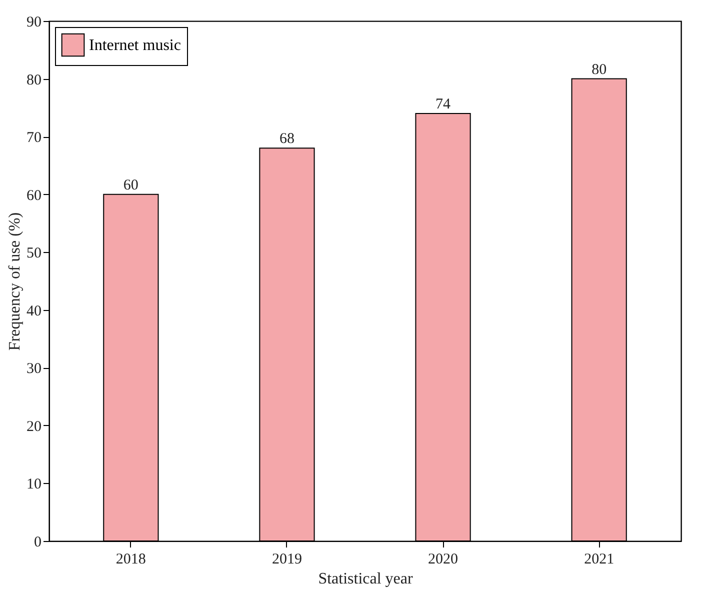 This screenshot has width=712, height=608. I want to click on y-tick-label: 20, so click(34, 426).